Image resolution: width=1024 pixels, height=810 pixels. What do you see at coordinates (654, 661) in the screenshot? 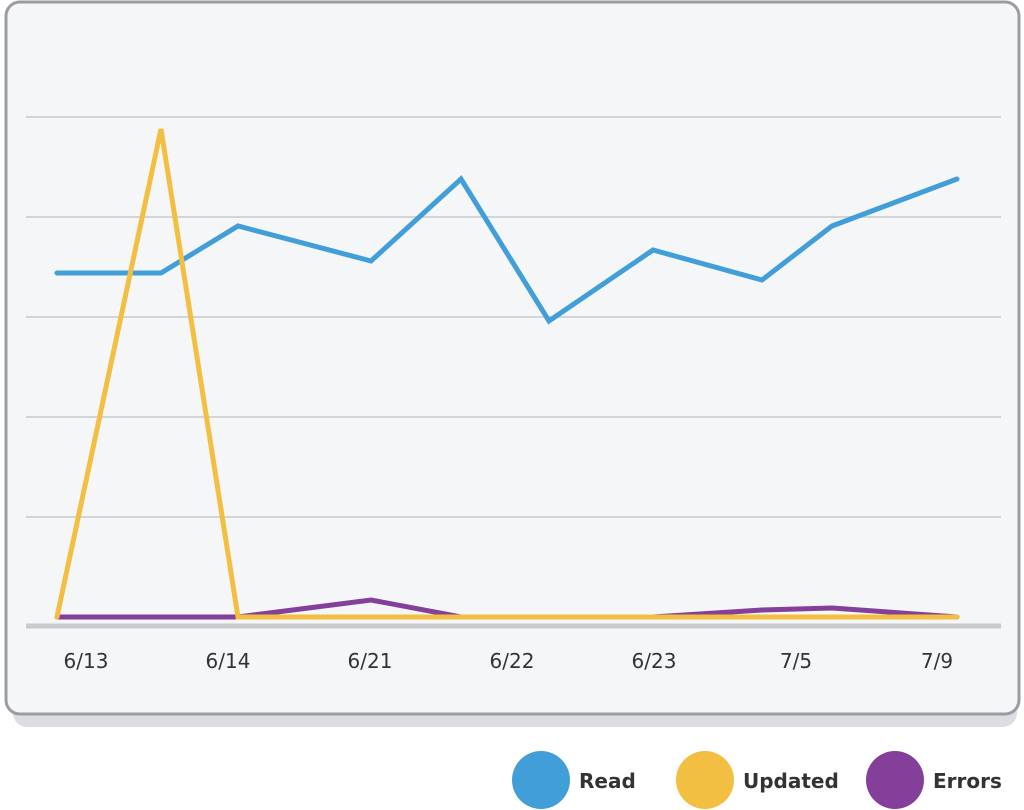
I see `x-tick-label: 6/23` at bounding box center [654, 661].